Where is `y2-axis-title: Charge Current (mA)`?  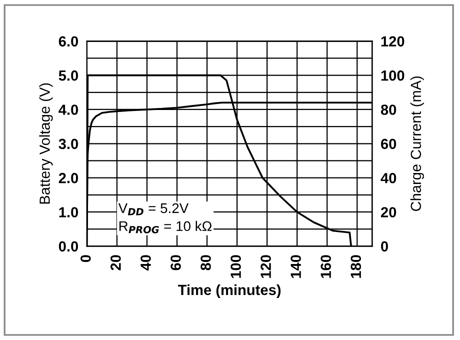 y2-axis-title: Charge Current (mA) is located at coordinates (417, 143).